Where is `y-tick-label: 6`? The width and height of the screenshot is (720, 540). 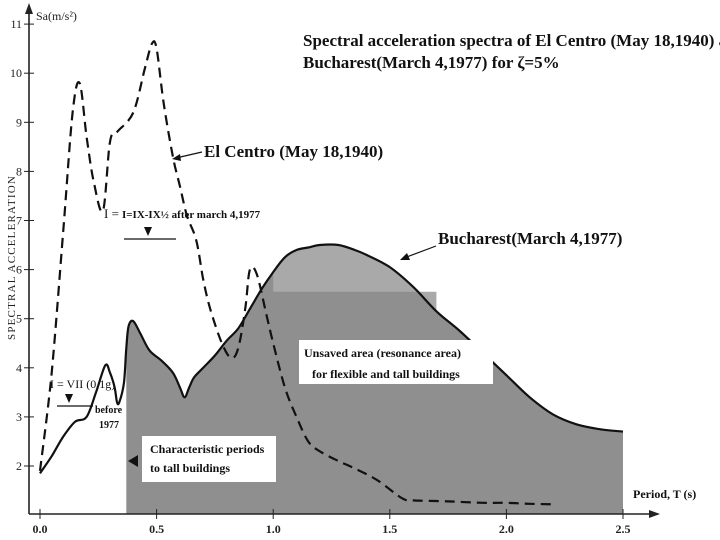
y-tick-label: 6 is located at coordinates (19, 270).